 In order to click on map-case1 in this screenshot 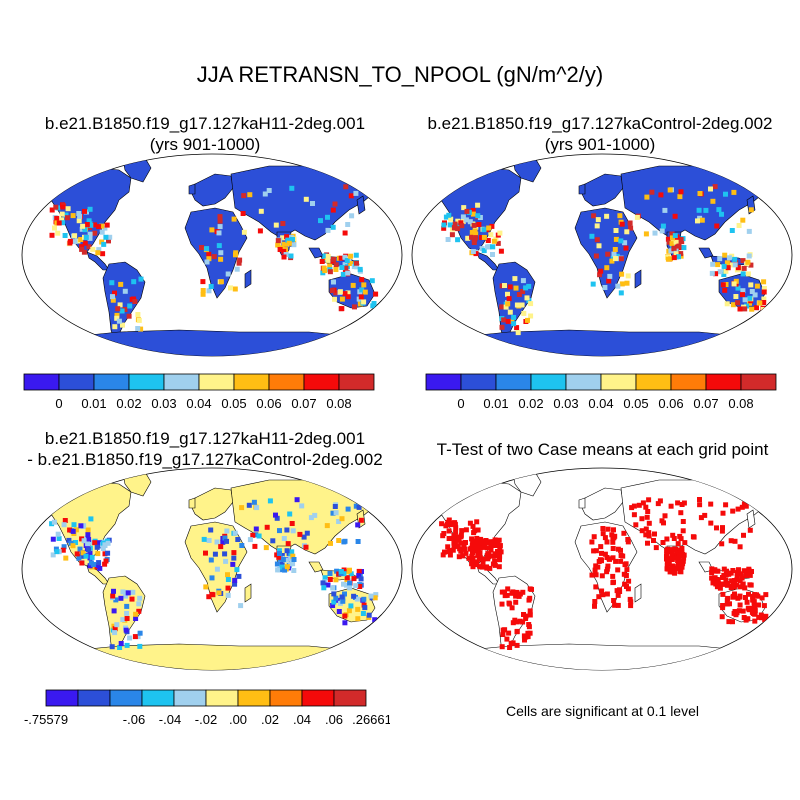, I will do `click(212, 255)`.